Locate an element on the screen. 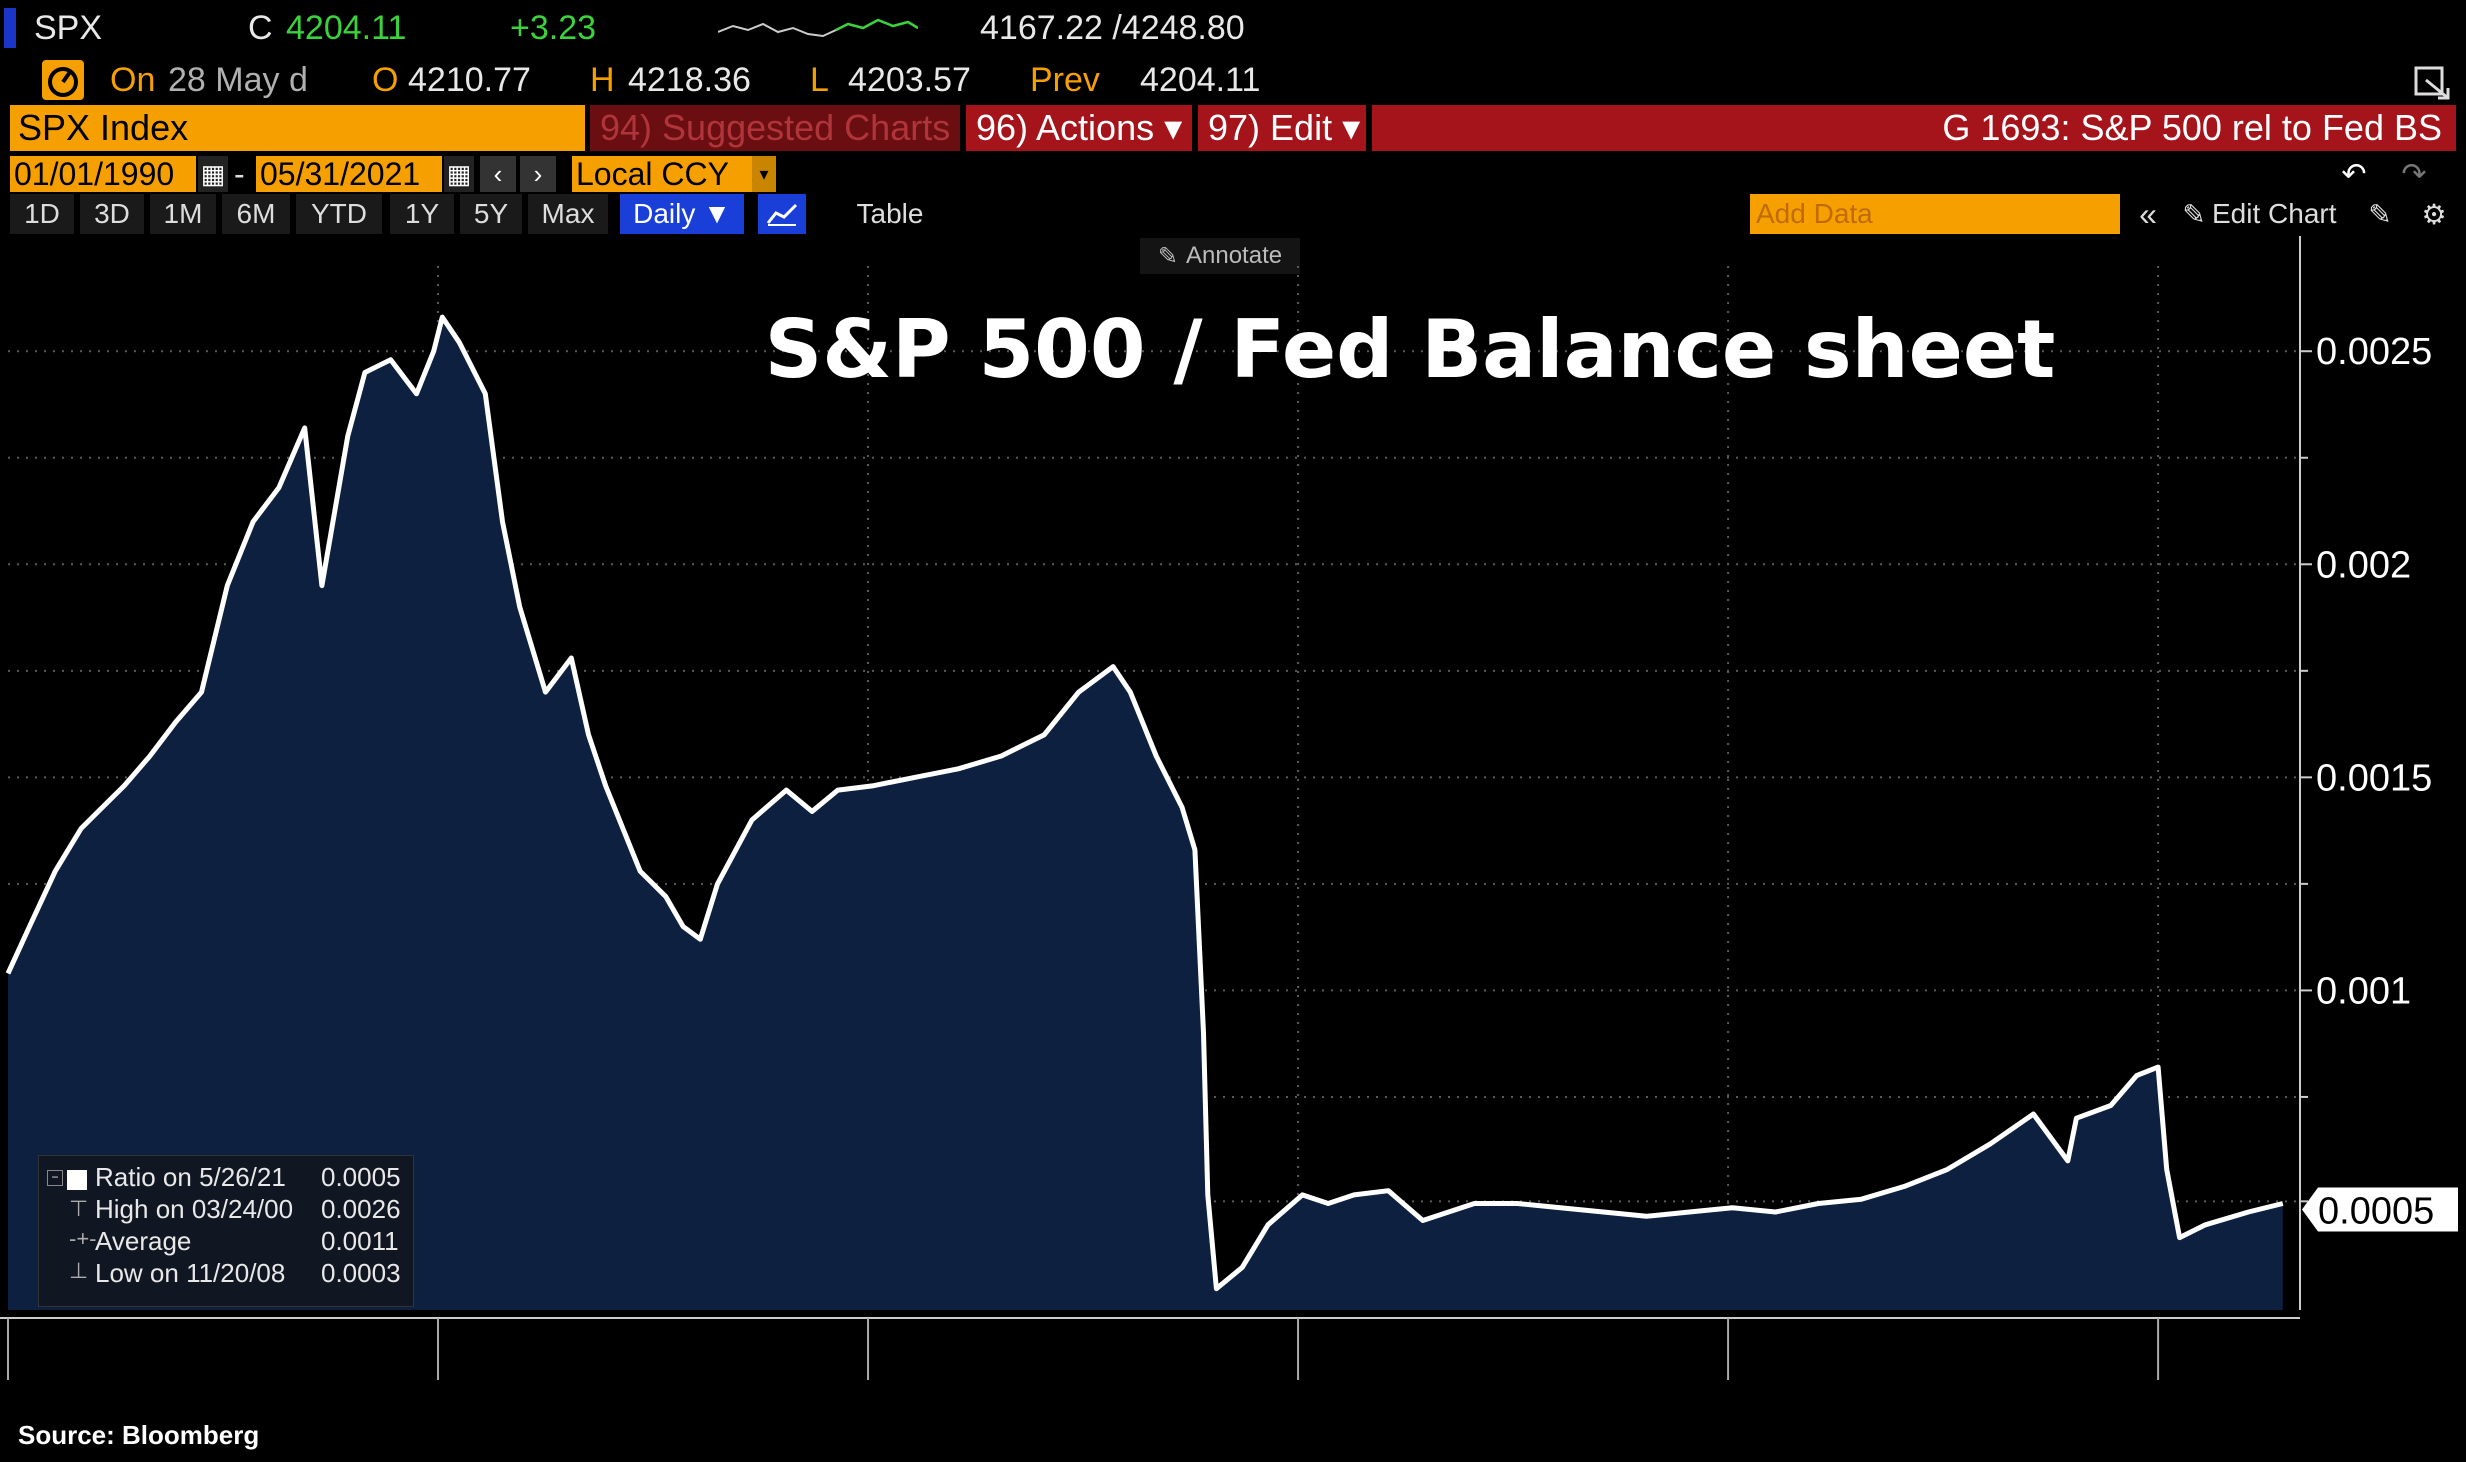  chart-type-icon is located at coordinates (782, 214).